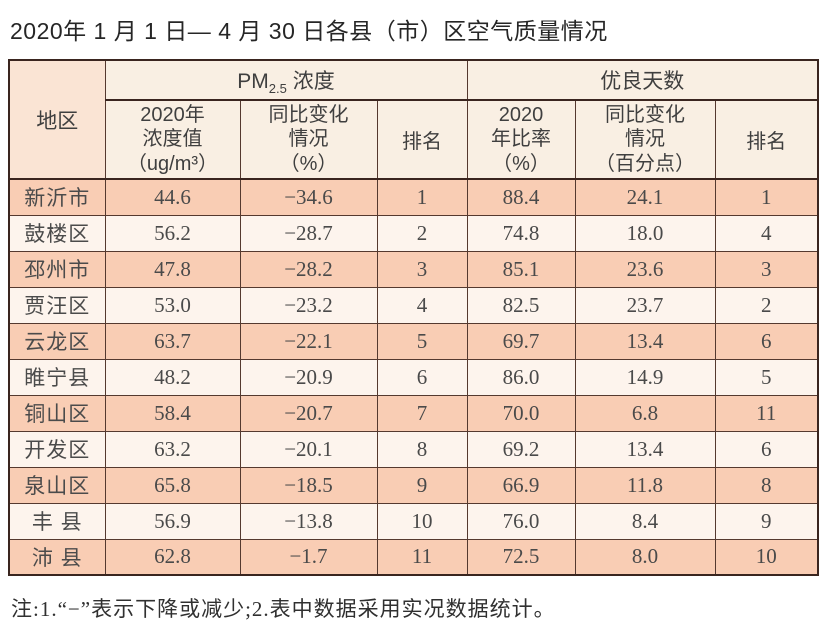 The image size is (825, 623). What do you see at coordinates (645, 305) in the screenshot?
I see `cell-gd-change: 23.7` at bounding box center [645, 305].